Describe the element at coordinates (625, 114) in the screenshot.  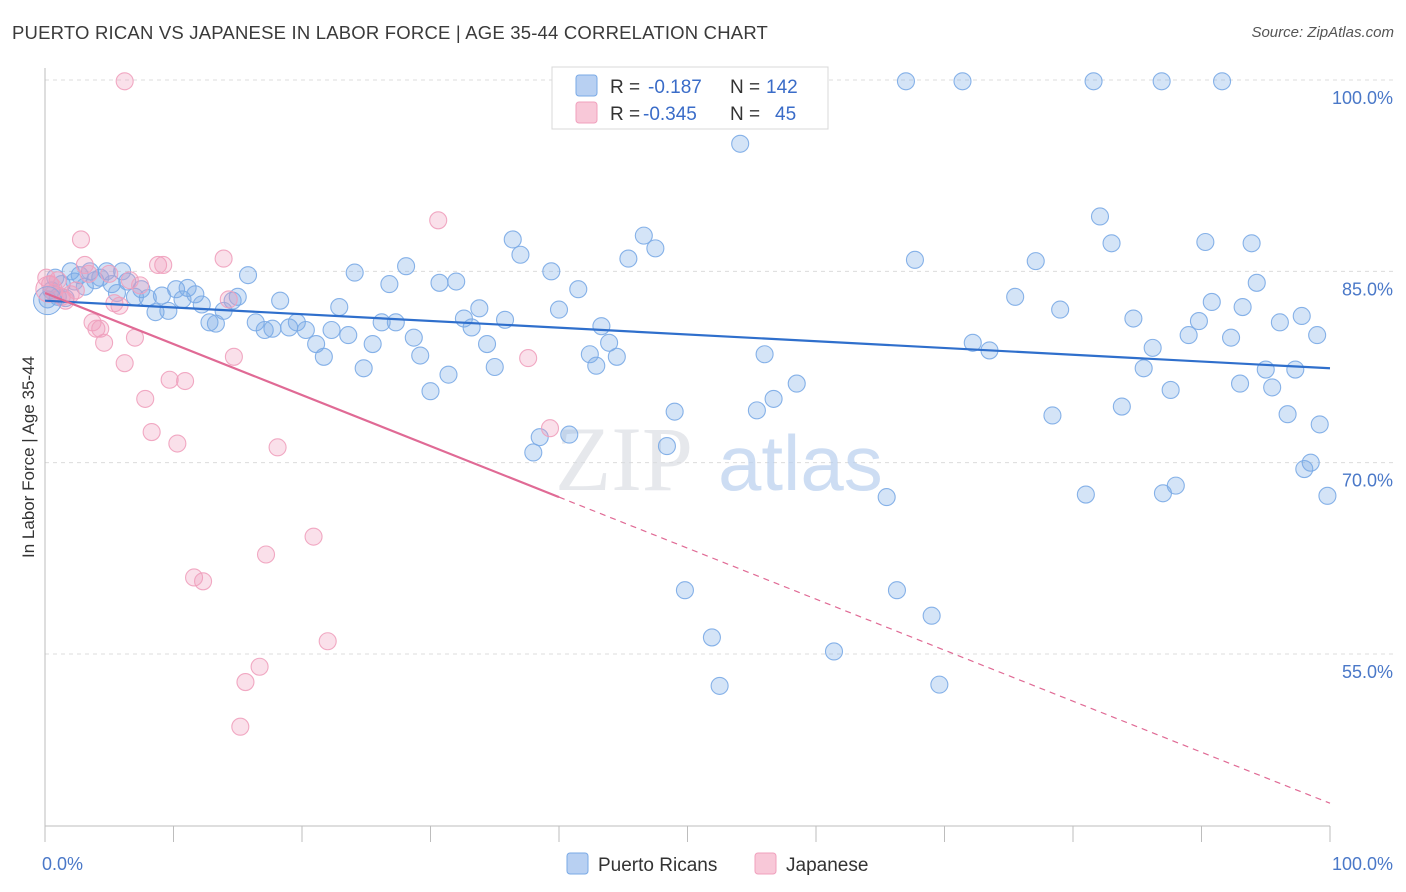
I see `legend-r-label-2: R =` at that location.